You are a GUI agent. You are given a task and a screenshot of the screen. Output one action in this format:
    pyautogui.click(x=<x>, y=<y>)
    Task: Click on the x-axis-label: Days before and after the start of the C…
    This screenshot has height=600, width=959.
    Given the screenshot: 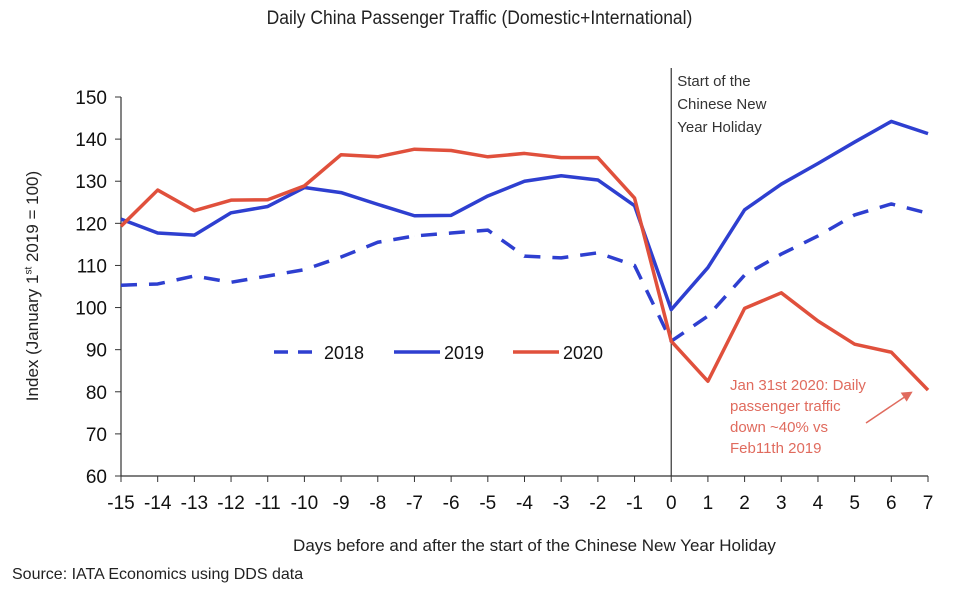 What is the action you would take?
    pyautogui.click(x=534, y=545)
    